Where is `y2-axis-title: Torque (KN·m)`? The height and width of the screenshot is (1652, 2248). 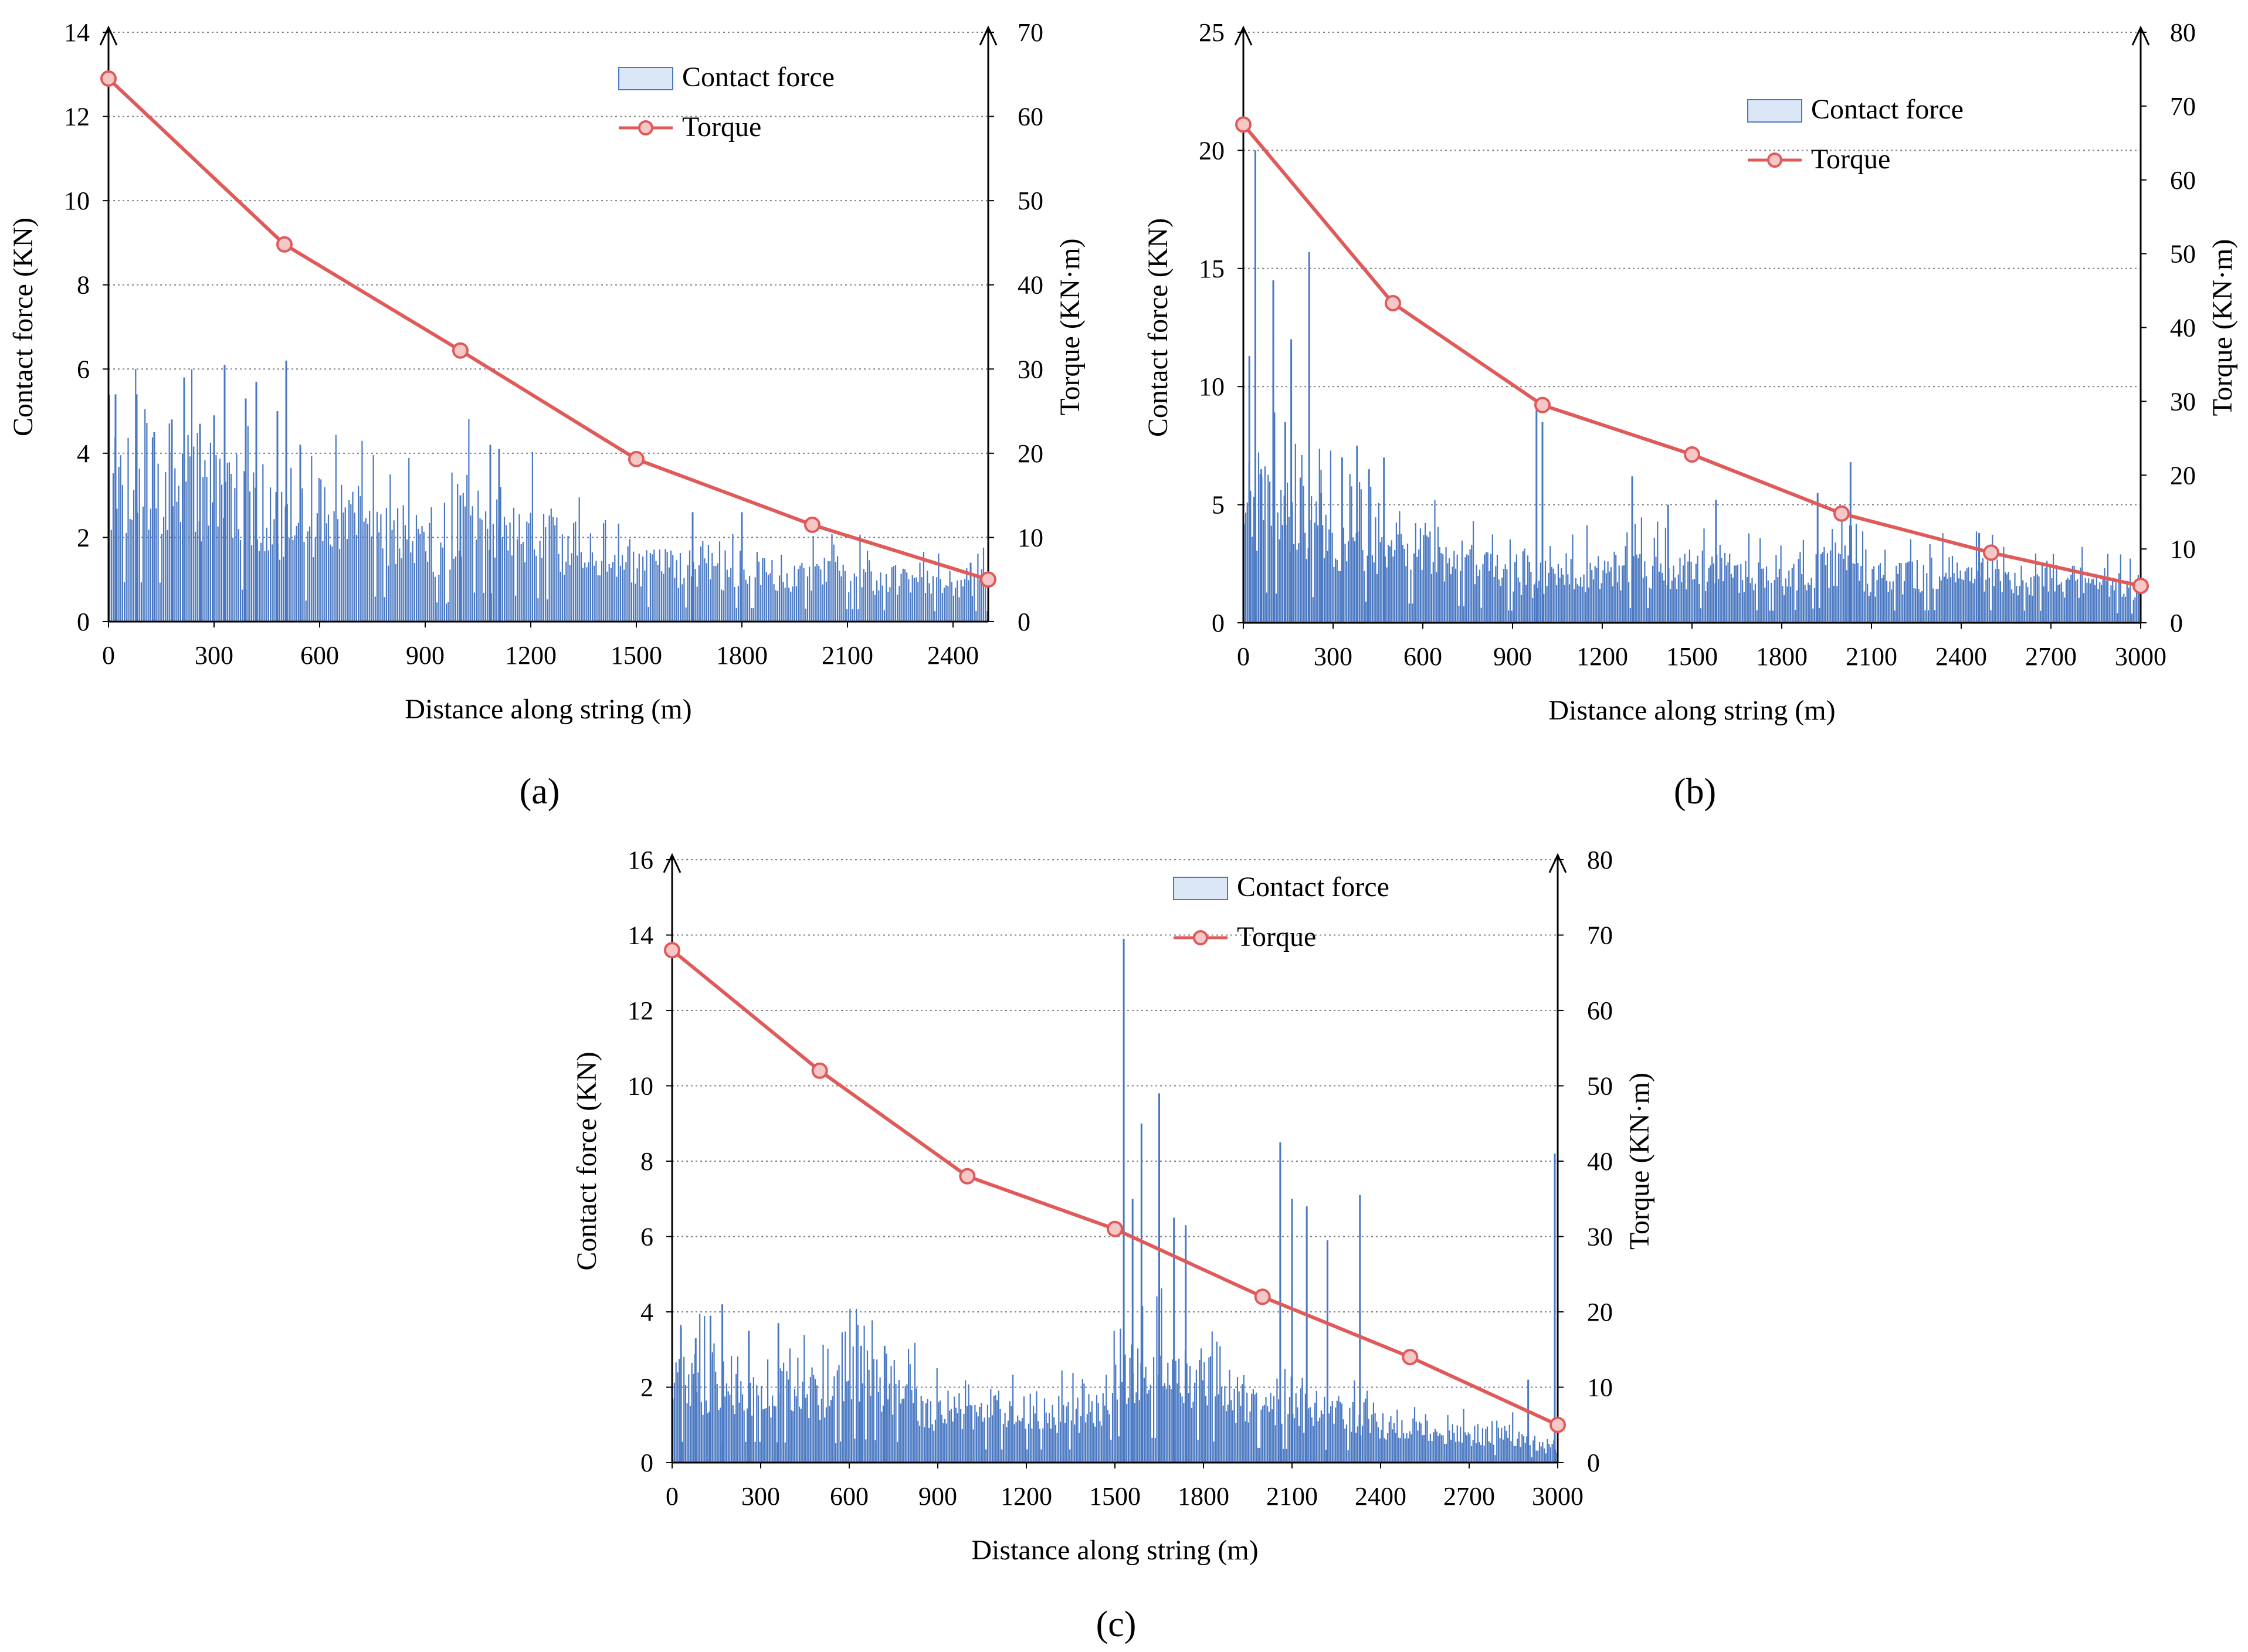
y2-axis-title: Torque (KN·m) is located at coordinates (2222, 327).